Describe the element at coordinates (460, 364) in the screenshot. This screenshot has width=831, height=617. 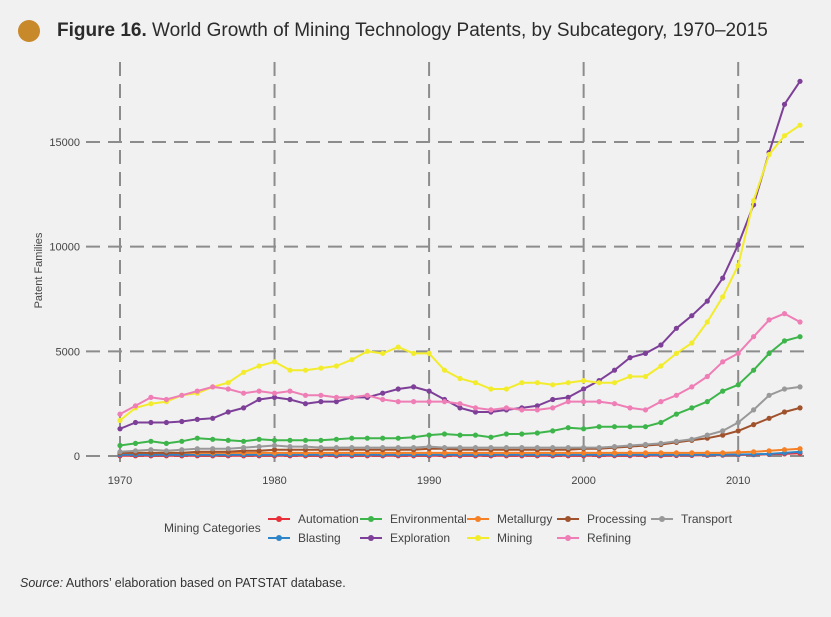
I see `series-refining` at that location.